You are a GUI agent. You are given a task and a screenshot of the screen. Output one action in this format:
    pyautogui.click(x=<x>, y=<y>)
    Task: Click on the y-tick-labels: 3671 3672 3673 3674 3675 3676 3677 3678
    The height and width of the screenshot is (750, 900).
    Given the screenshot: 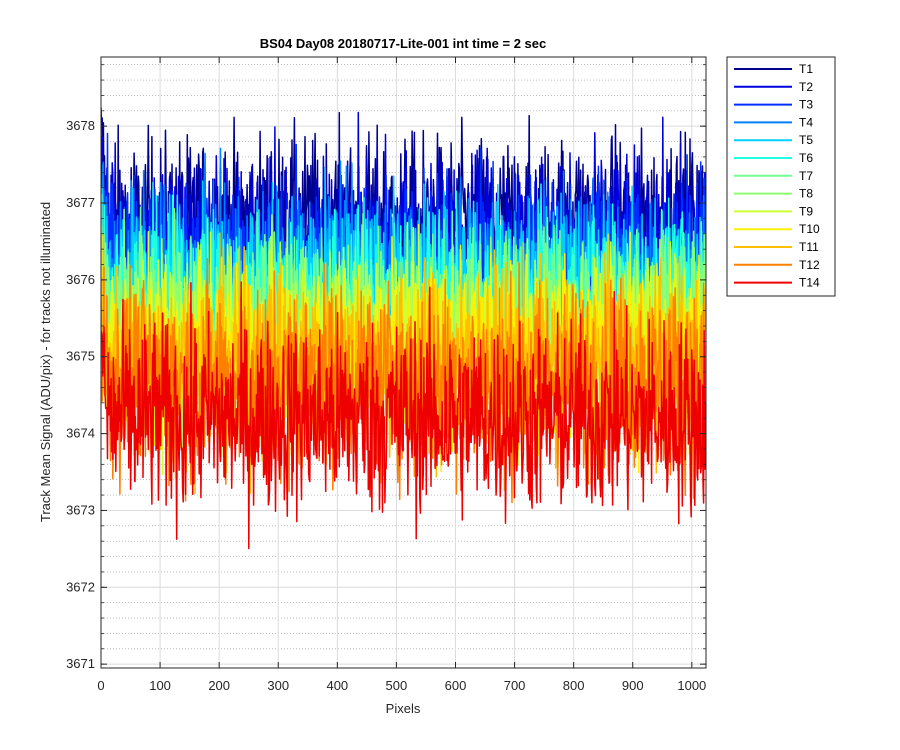 What is the action you would take?
    pyautogui.click(x=80, y=394)
    